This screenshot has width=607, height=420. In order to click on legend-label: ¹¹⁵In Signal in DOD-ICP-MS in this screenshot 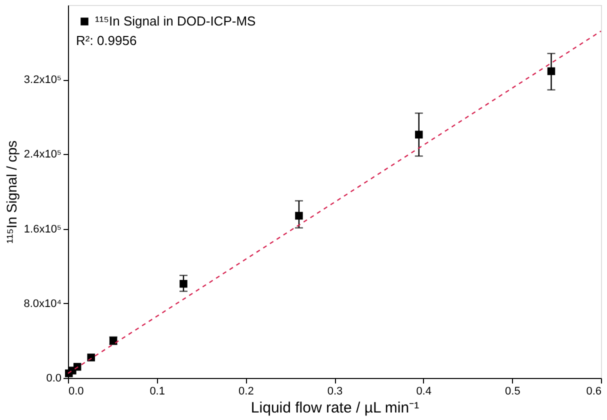, I will do `click(175, 21)`.